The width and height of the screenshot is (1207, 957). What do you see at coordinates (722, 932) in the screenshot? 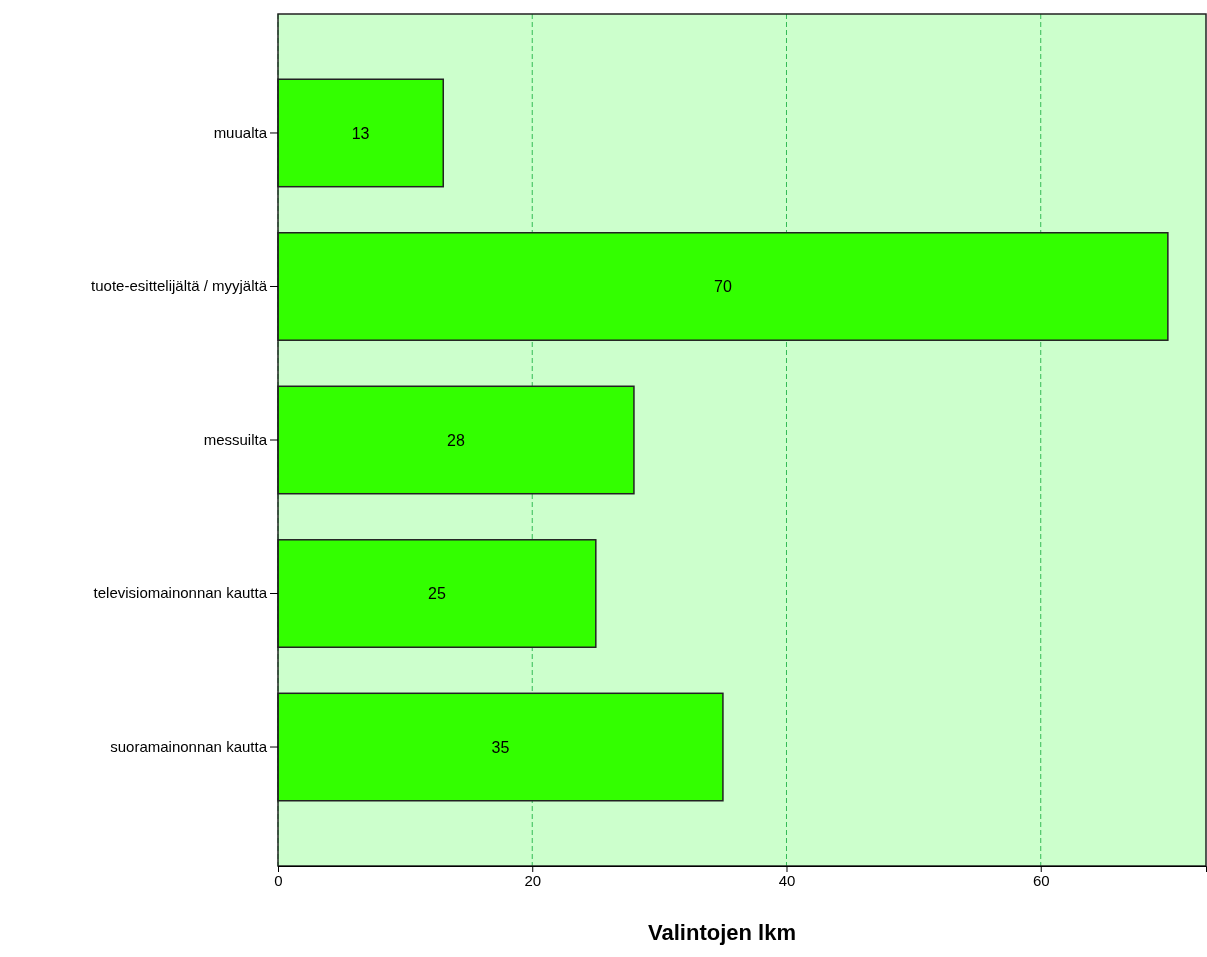
I see `x-axis-title: Valintojen lkm` at bounding box center [722, 932].